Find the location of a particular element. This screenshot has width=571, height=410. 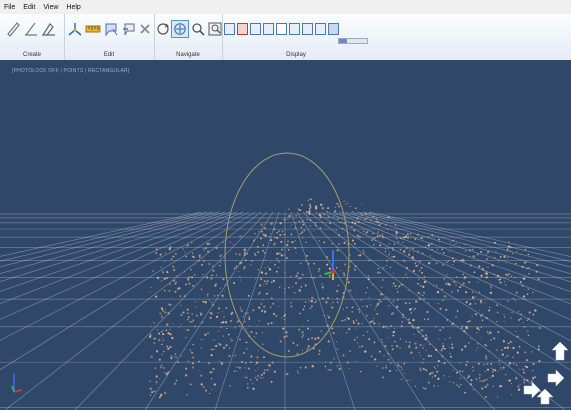

display-mode-4-icon is located at coordinates (268, 29).